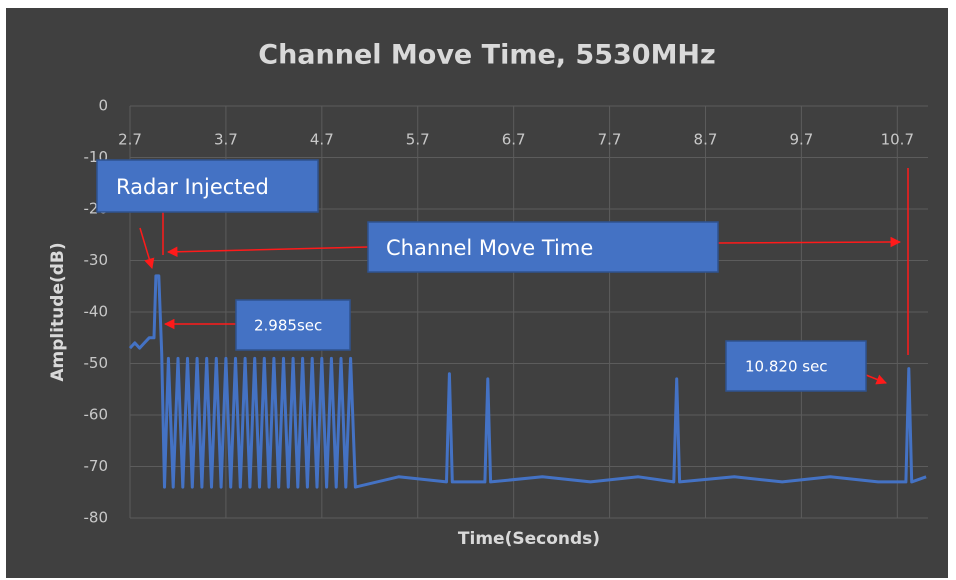 The image size is (956, 580). I want to click on y-tick-label: -40, so click(96, 312).